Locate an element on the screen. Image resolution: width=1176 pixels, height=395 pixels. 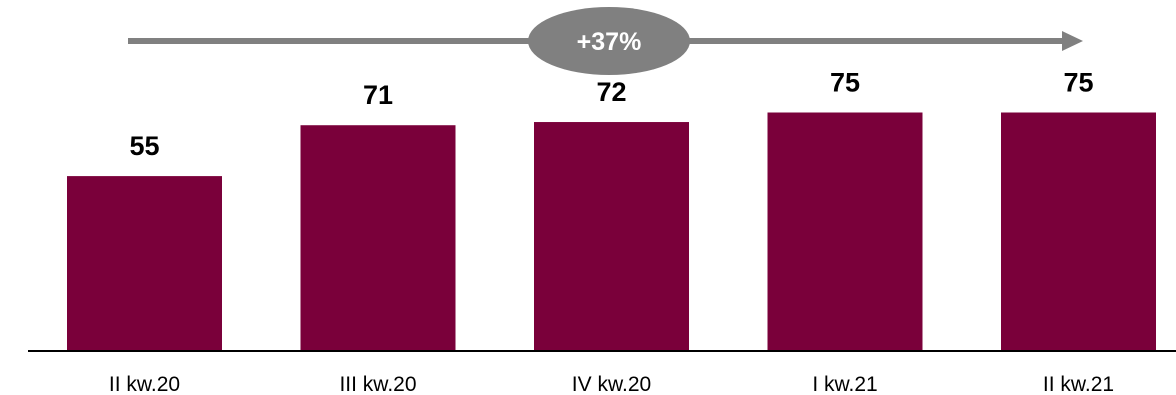
value-label-2: 71 is located at coordinates (378, 95).